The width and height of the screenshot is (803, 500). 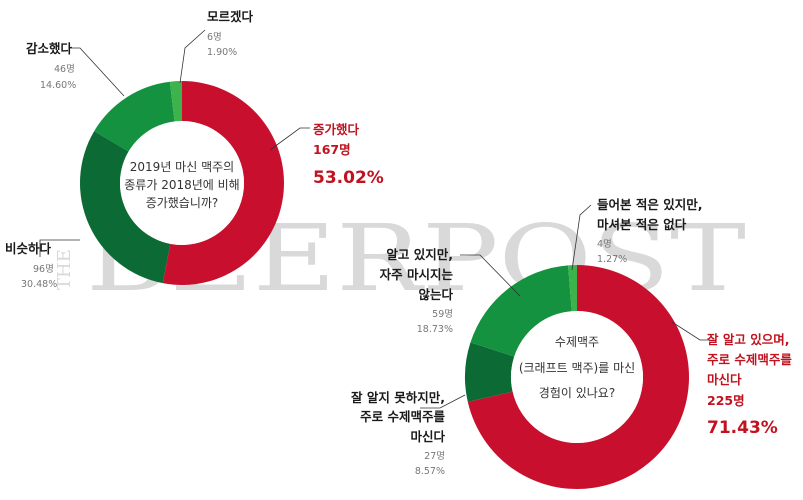 What do you see at coordinates (125, 207) in the screenshot?
I see `chart1-slice-similar` at bounding box center [125, 207].